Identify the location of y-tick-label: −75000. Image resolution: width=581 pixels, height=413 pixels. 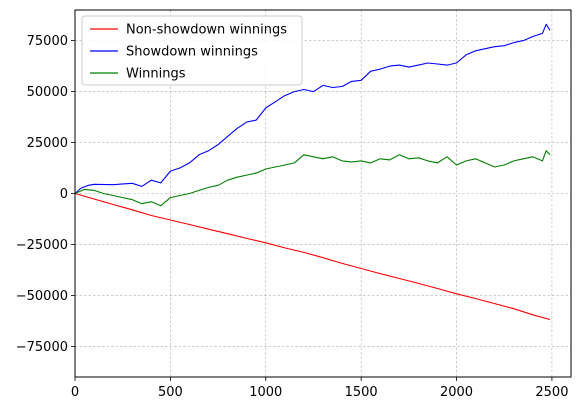
(42, 347).